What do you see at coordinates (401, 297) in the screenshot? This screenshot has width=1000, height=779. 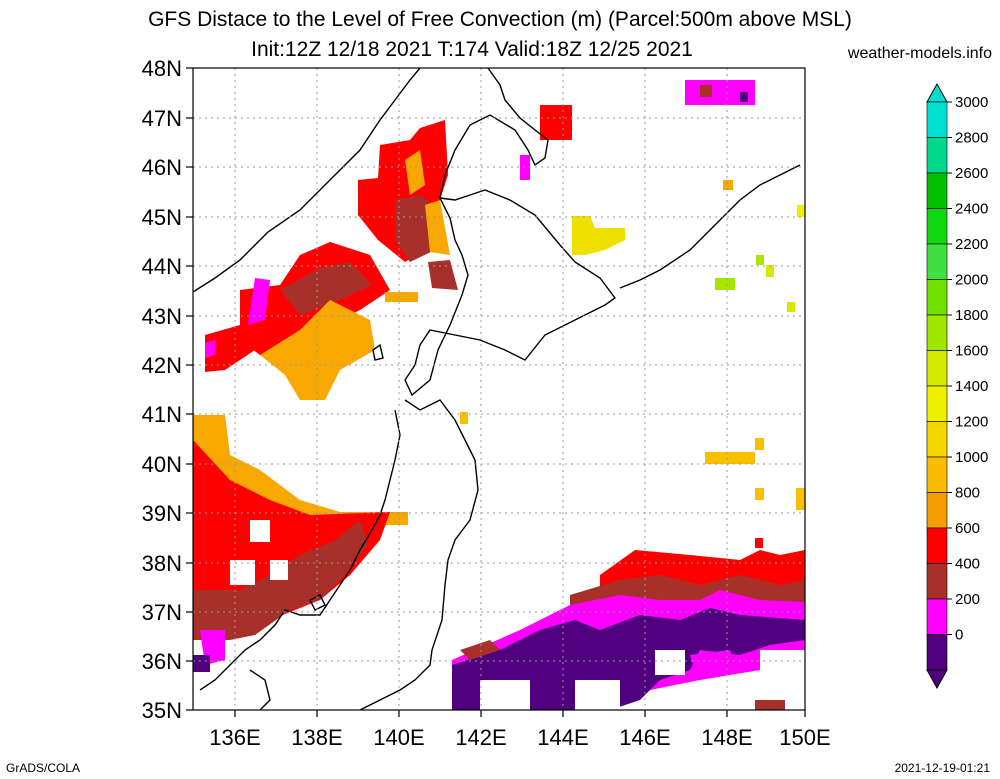 I see `shade-sea-orange3` at bounding box center [401, 297].